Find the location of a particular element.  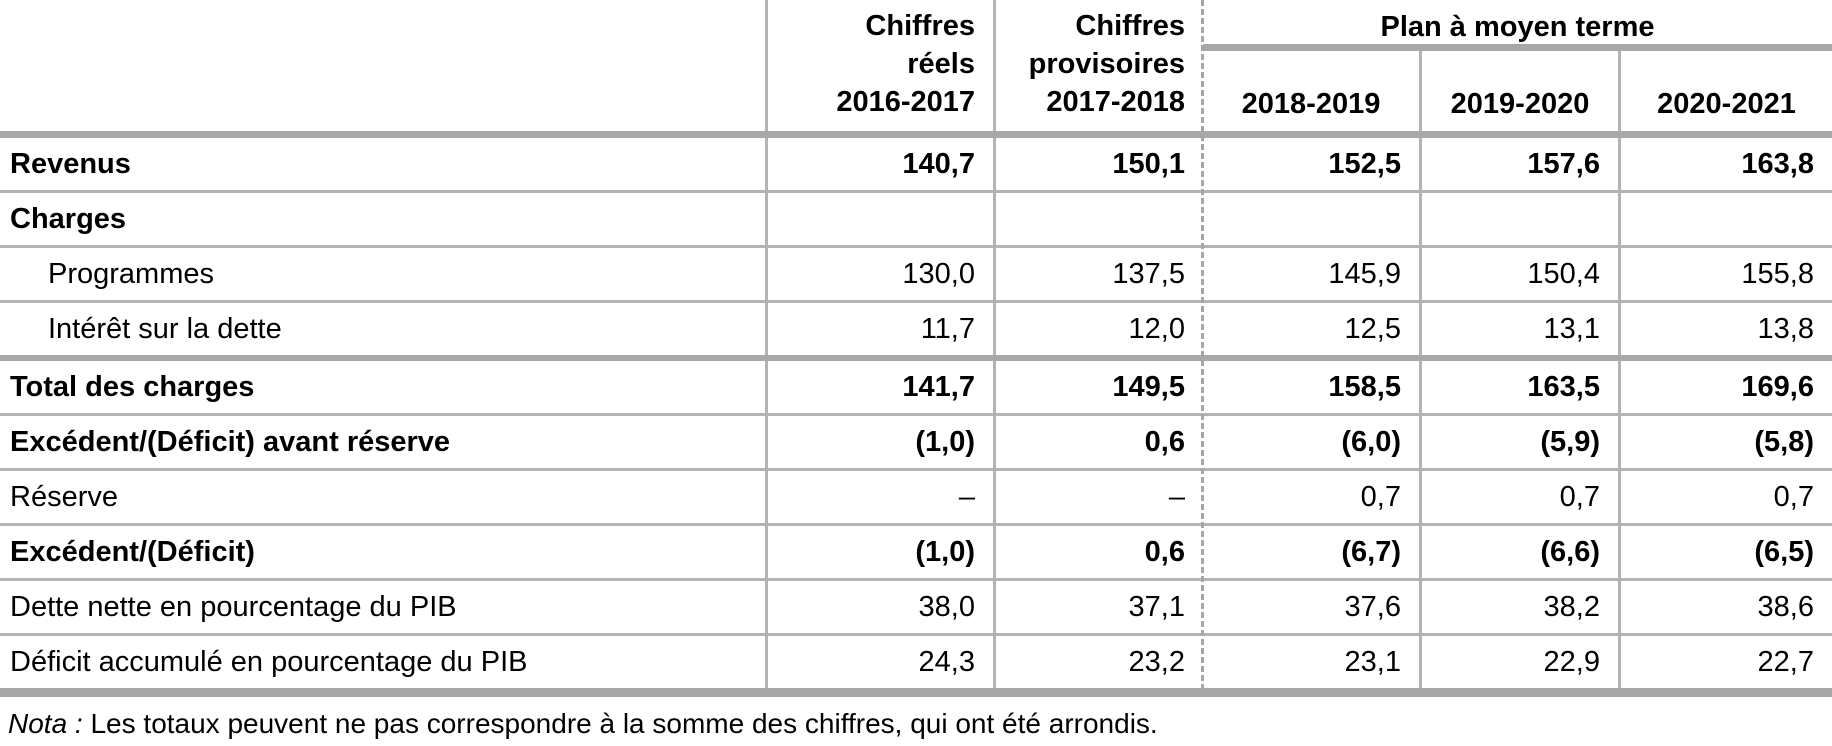

value-cell: (6,6) is located at coordinates (1518, 552).